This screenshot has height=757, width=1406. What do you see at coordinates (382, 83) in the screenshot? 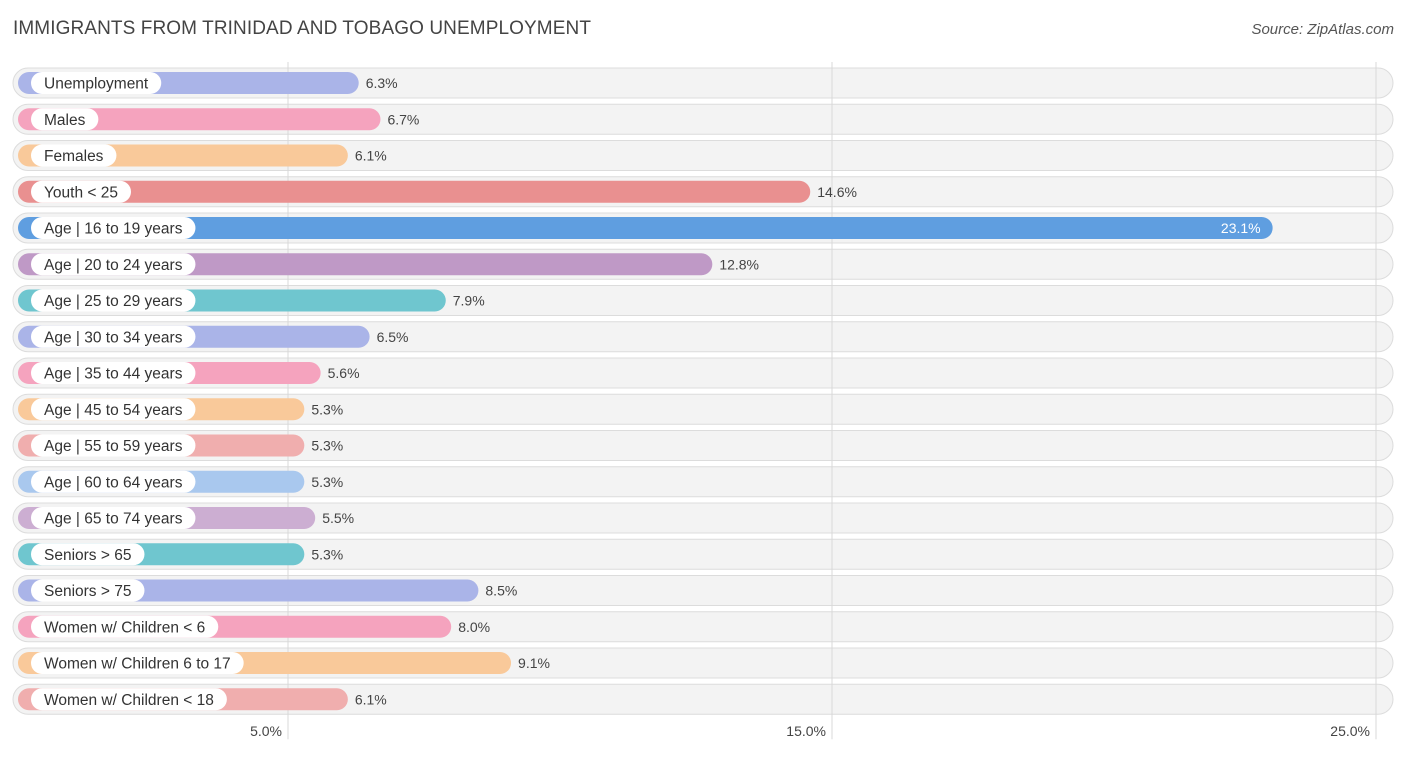
I see `value-label: 6.3%` at bounding box center [382, 83].